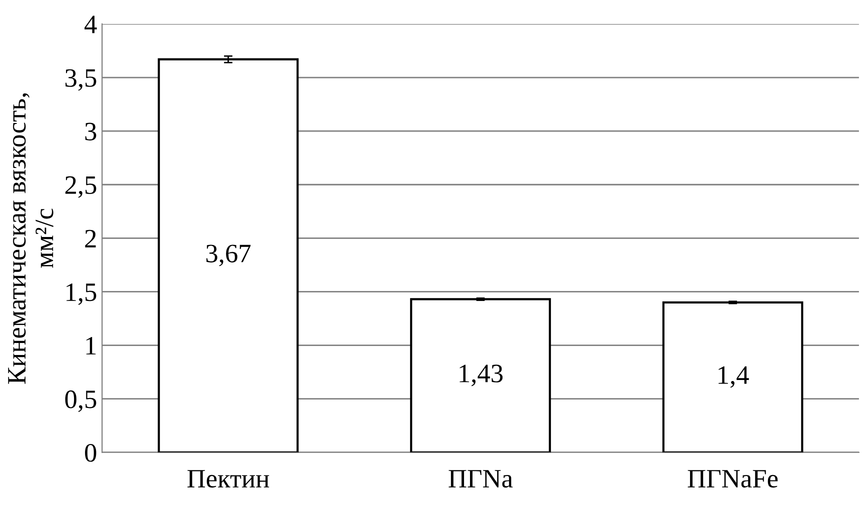 This screenshot has width=865, height=510. I want to click on data-label: 1,43, so click(481, 375).